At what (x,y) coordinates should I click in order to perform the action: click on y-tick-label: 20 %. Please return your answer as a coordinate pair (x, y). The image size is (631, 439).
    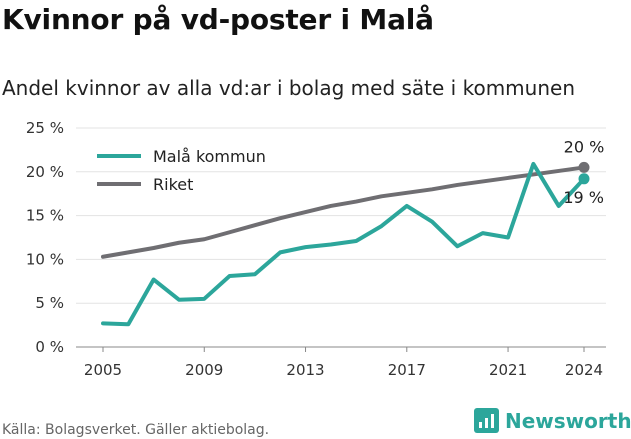
    Looking at the image, I should click on (45, 172).